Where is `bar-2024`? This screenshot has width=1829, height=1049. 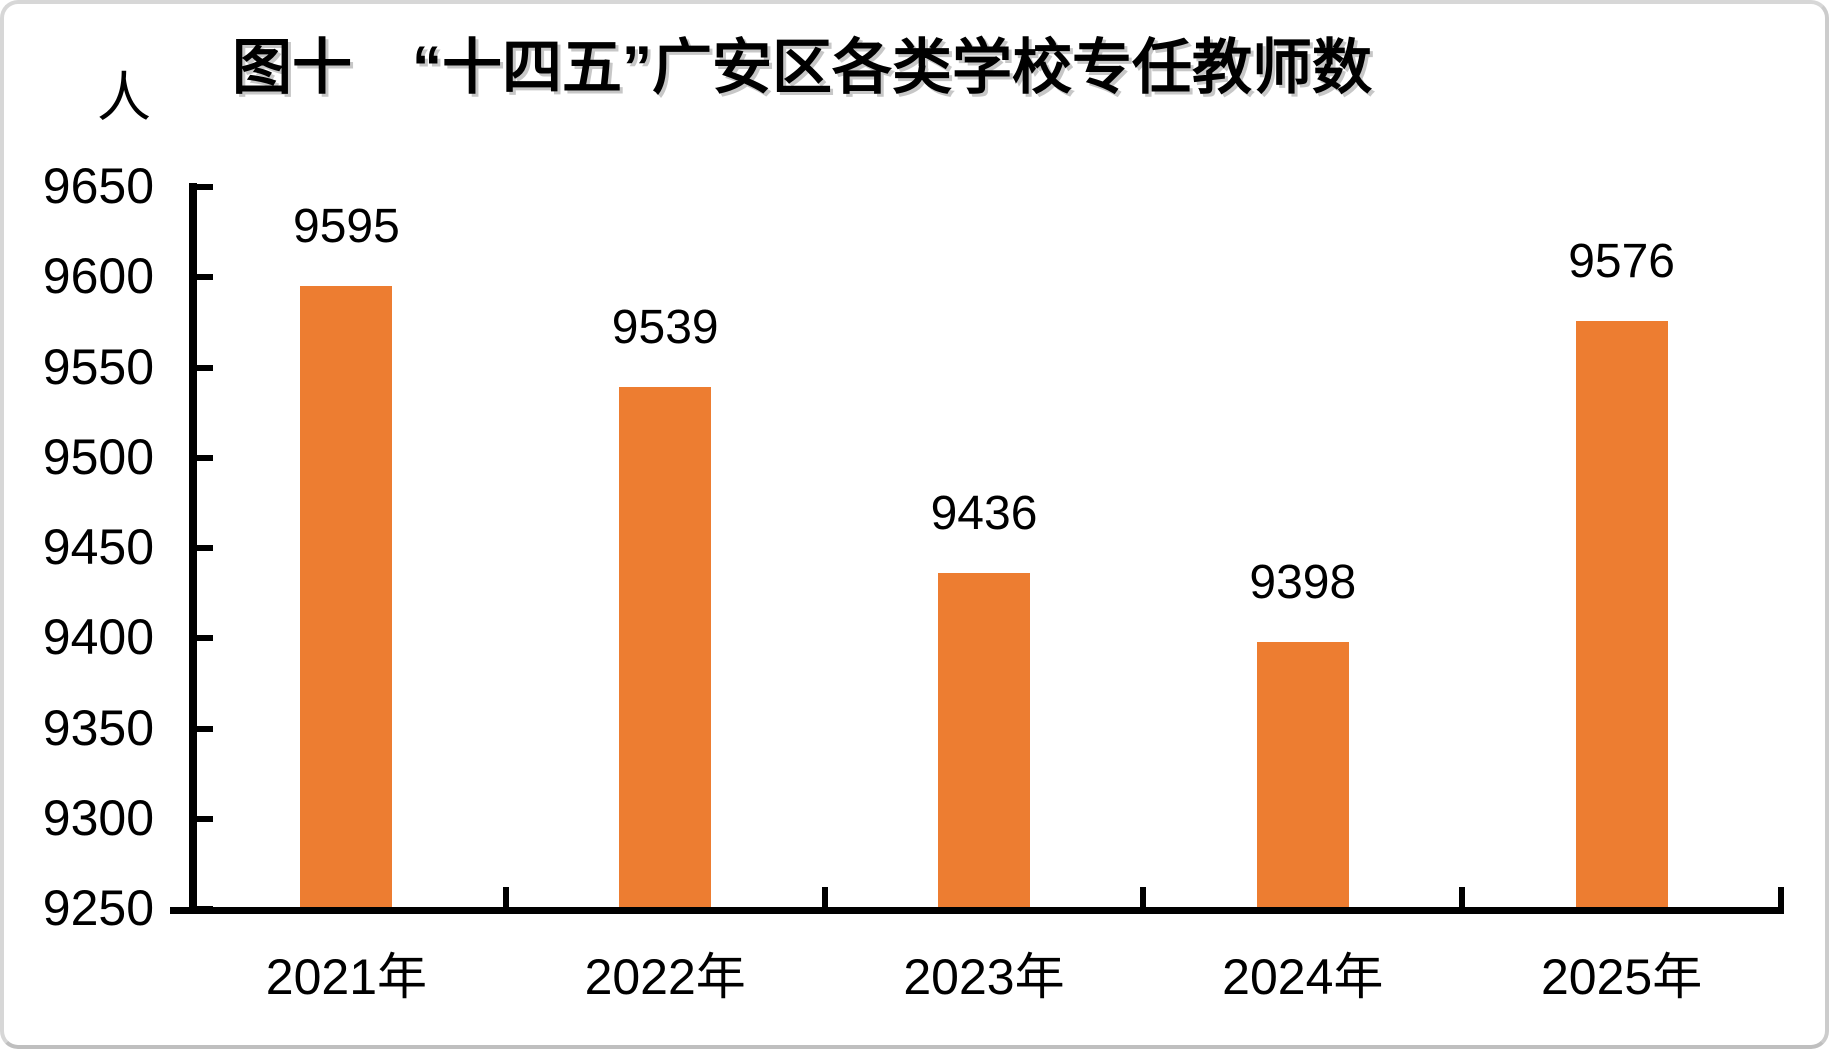
bar-2024 is located at coordinates (1302, 774).